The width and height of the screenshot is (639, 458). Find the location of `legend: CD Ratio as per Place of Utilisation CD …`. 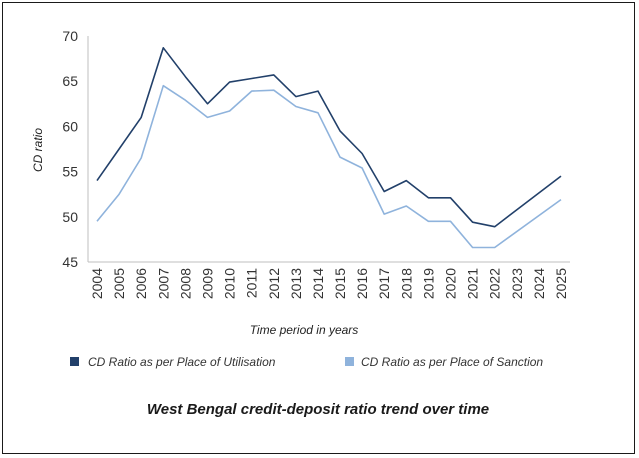

legend: CD Ratio as per Place of Utilisation CD … is located at coordinates (306, 362).